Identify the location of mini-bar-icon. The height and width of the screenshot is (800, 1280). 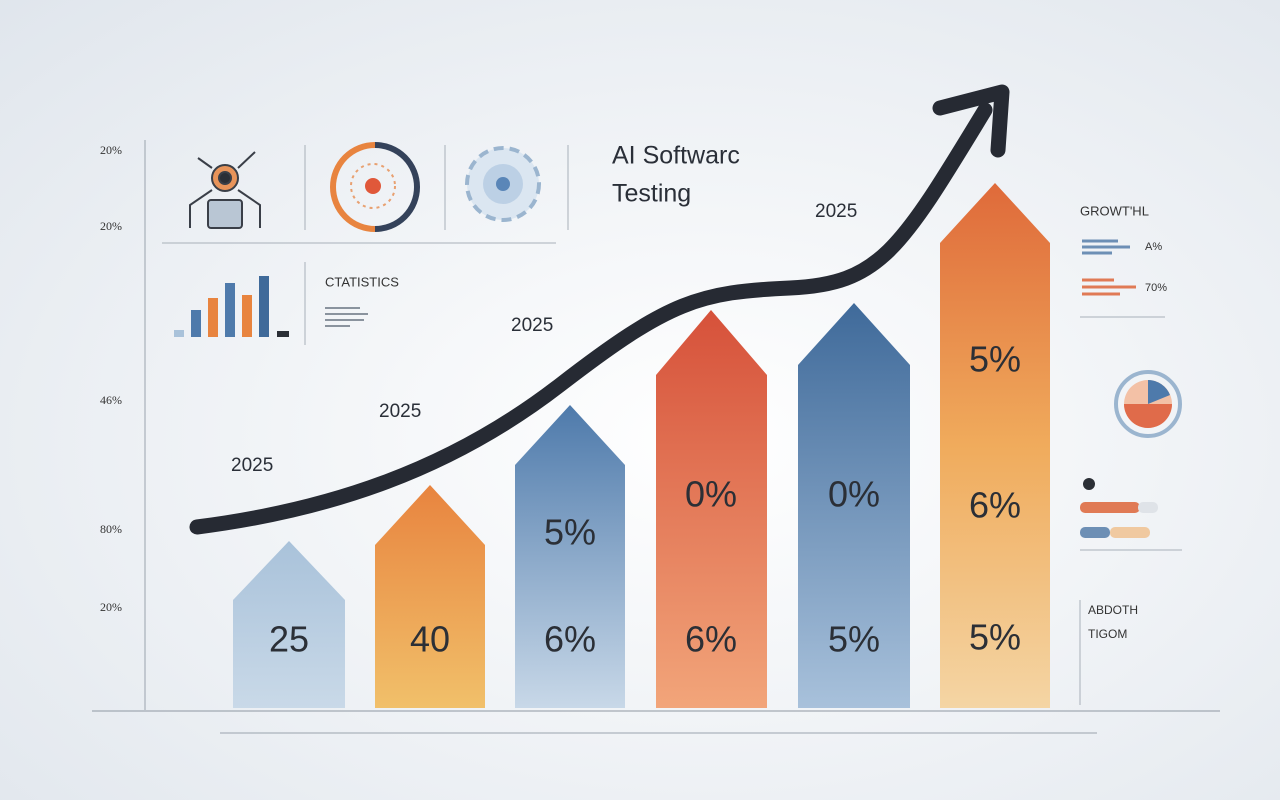
(271, 306).